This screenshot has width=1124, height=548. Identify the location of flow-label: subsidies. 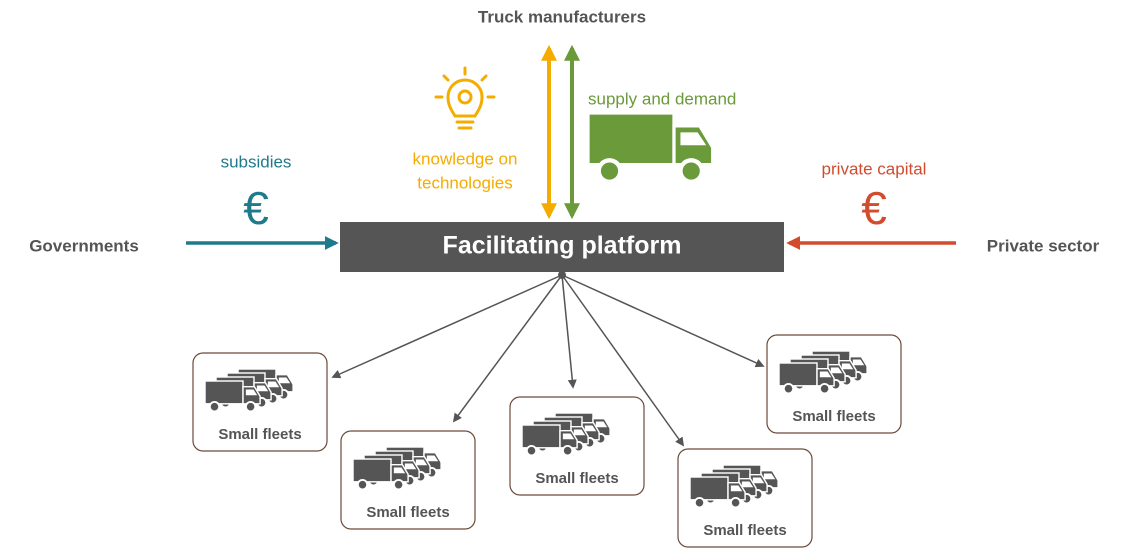
(256, 161).